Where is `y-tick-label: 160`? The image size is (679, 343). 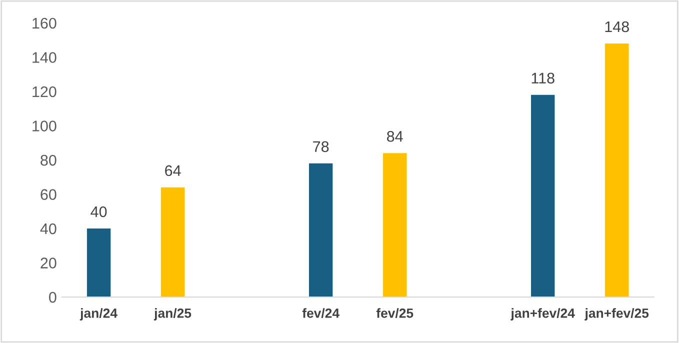
y-tick-label: 160 is located at coordinates (44, 23).